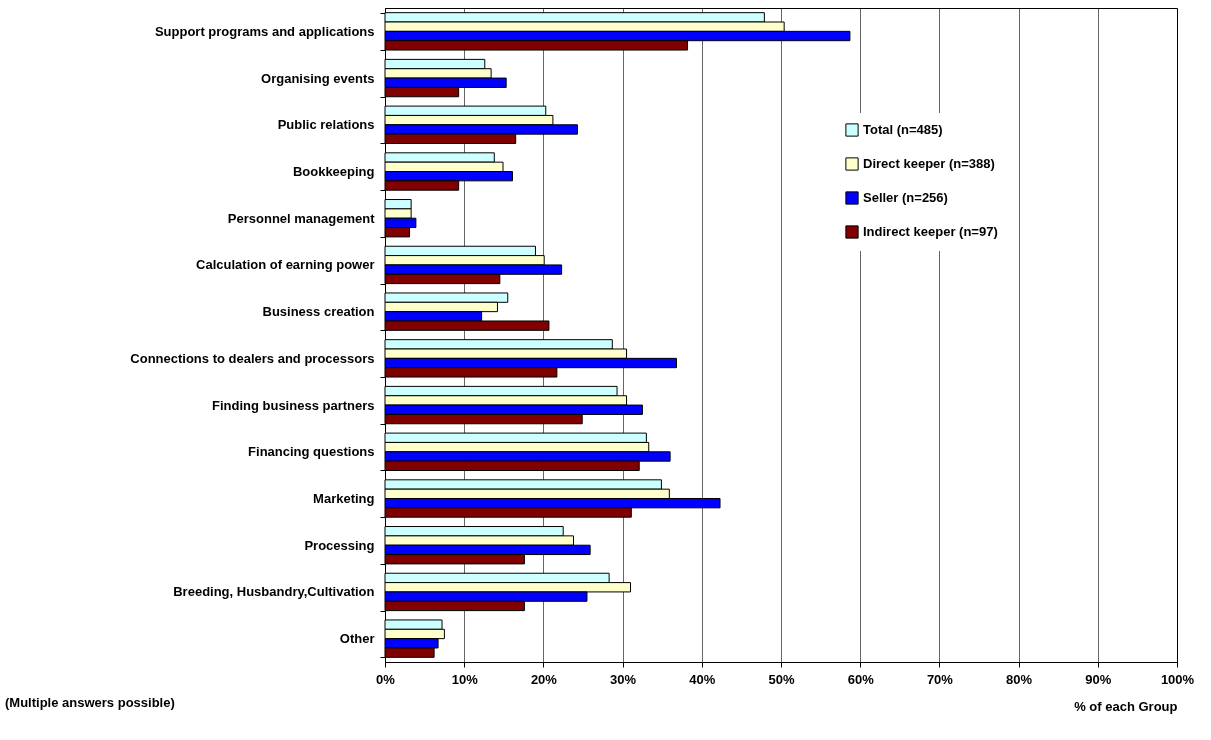 This screenshot has height=740, width=1211. What do you see at coordinates (339, 545) in the screenshot?
I see `y-tick-label: Processing` at bounding box center [339, 545].